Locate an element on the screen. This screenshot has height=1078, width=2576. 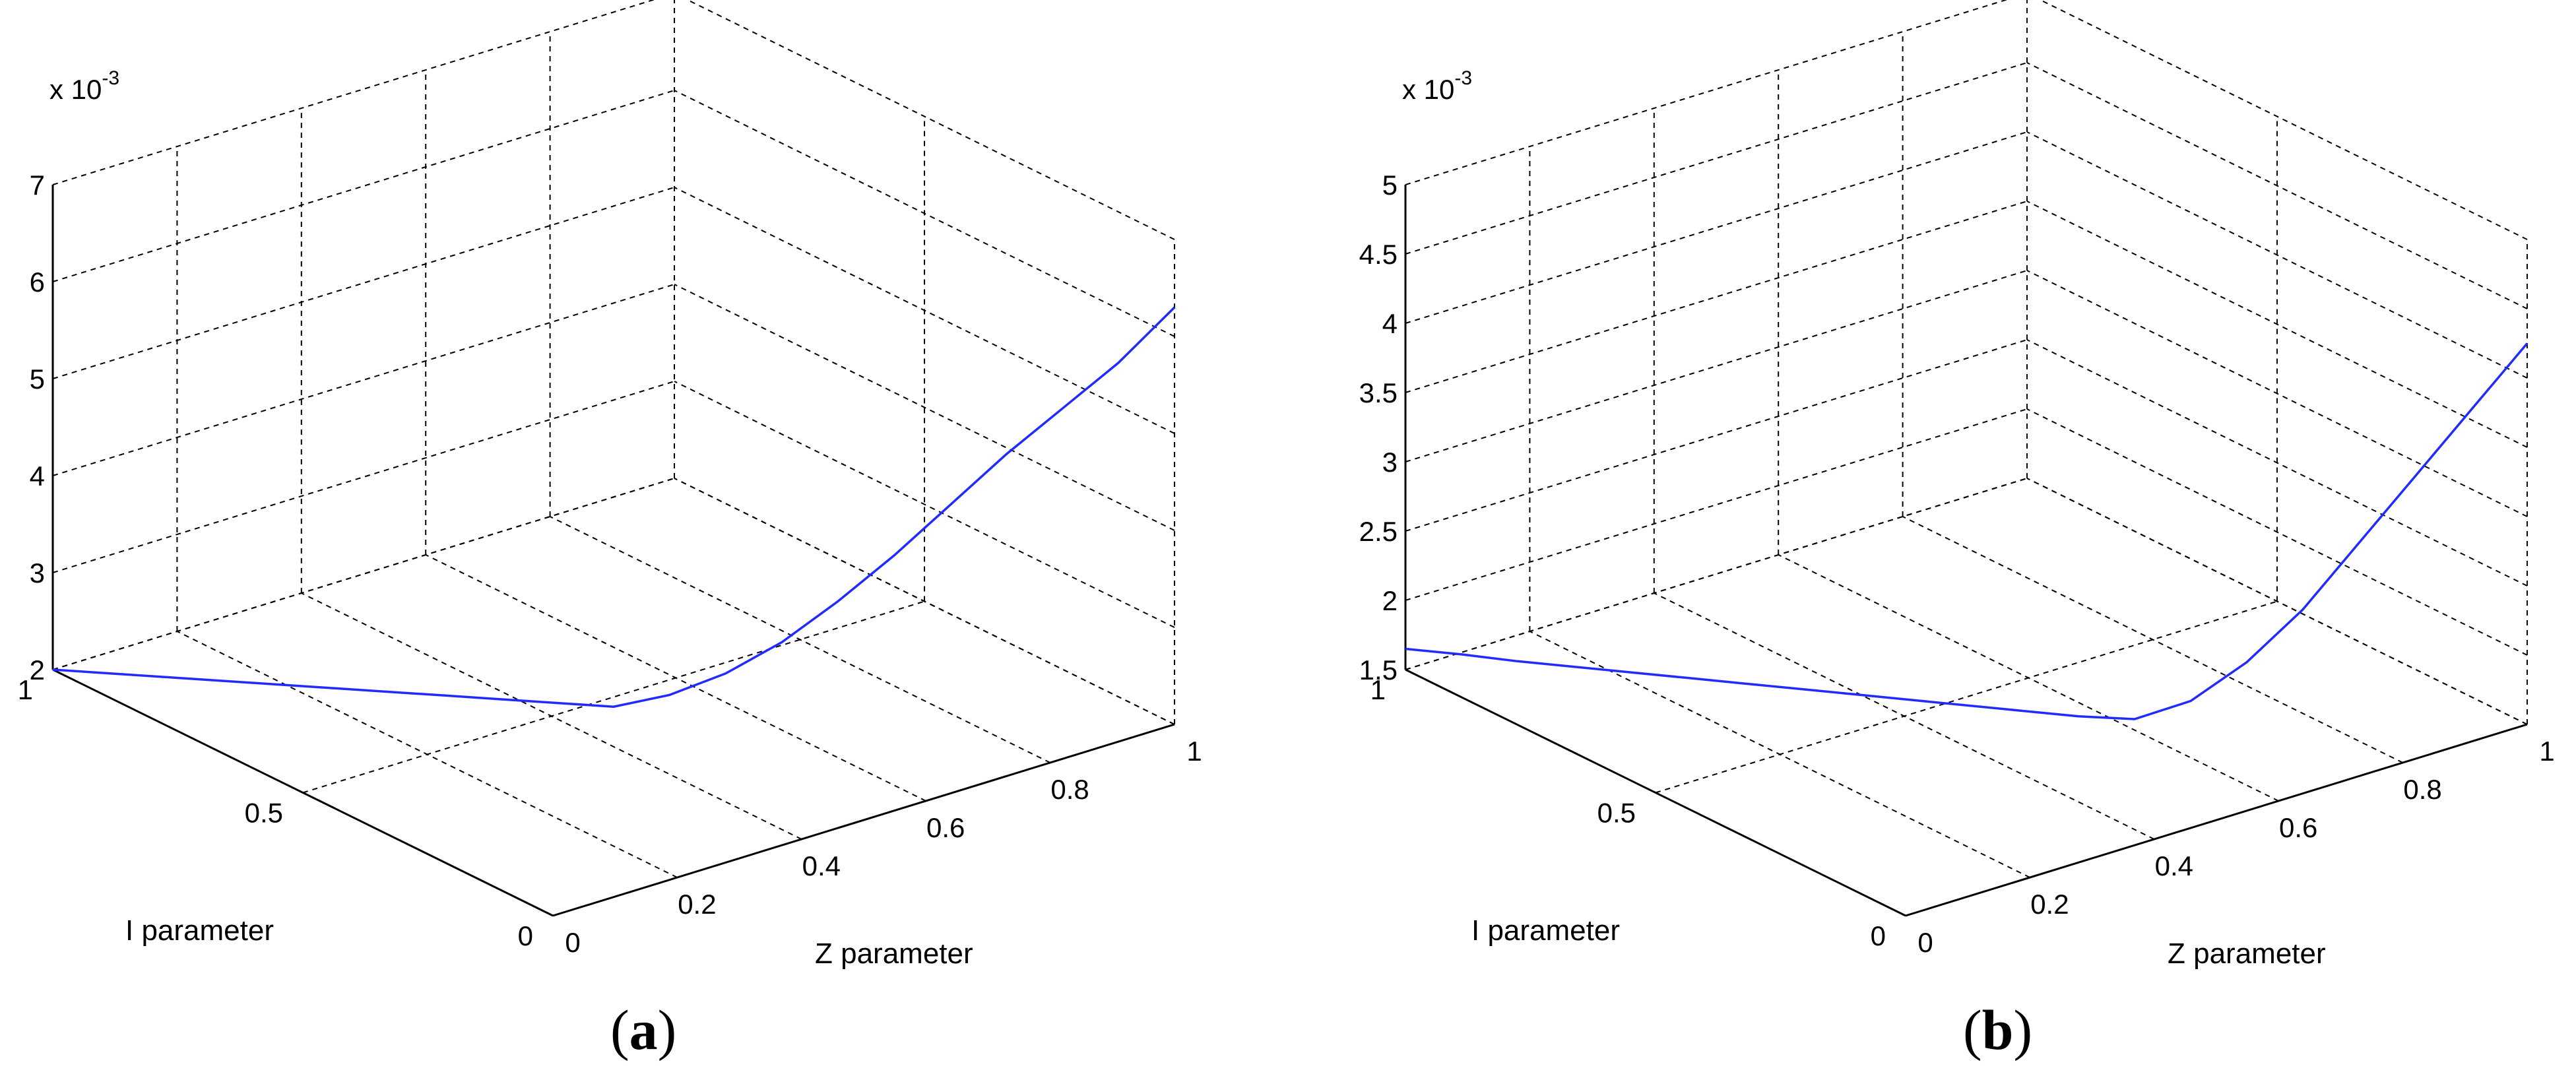
panel-b-x-tick-label: 1 is located at coordinates (2546, 751).